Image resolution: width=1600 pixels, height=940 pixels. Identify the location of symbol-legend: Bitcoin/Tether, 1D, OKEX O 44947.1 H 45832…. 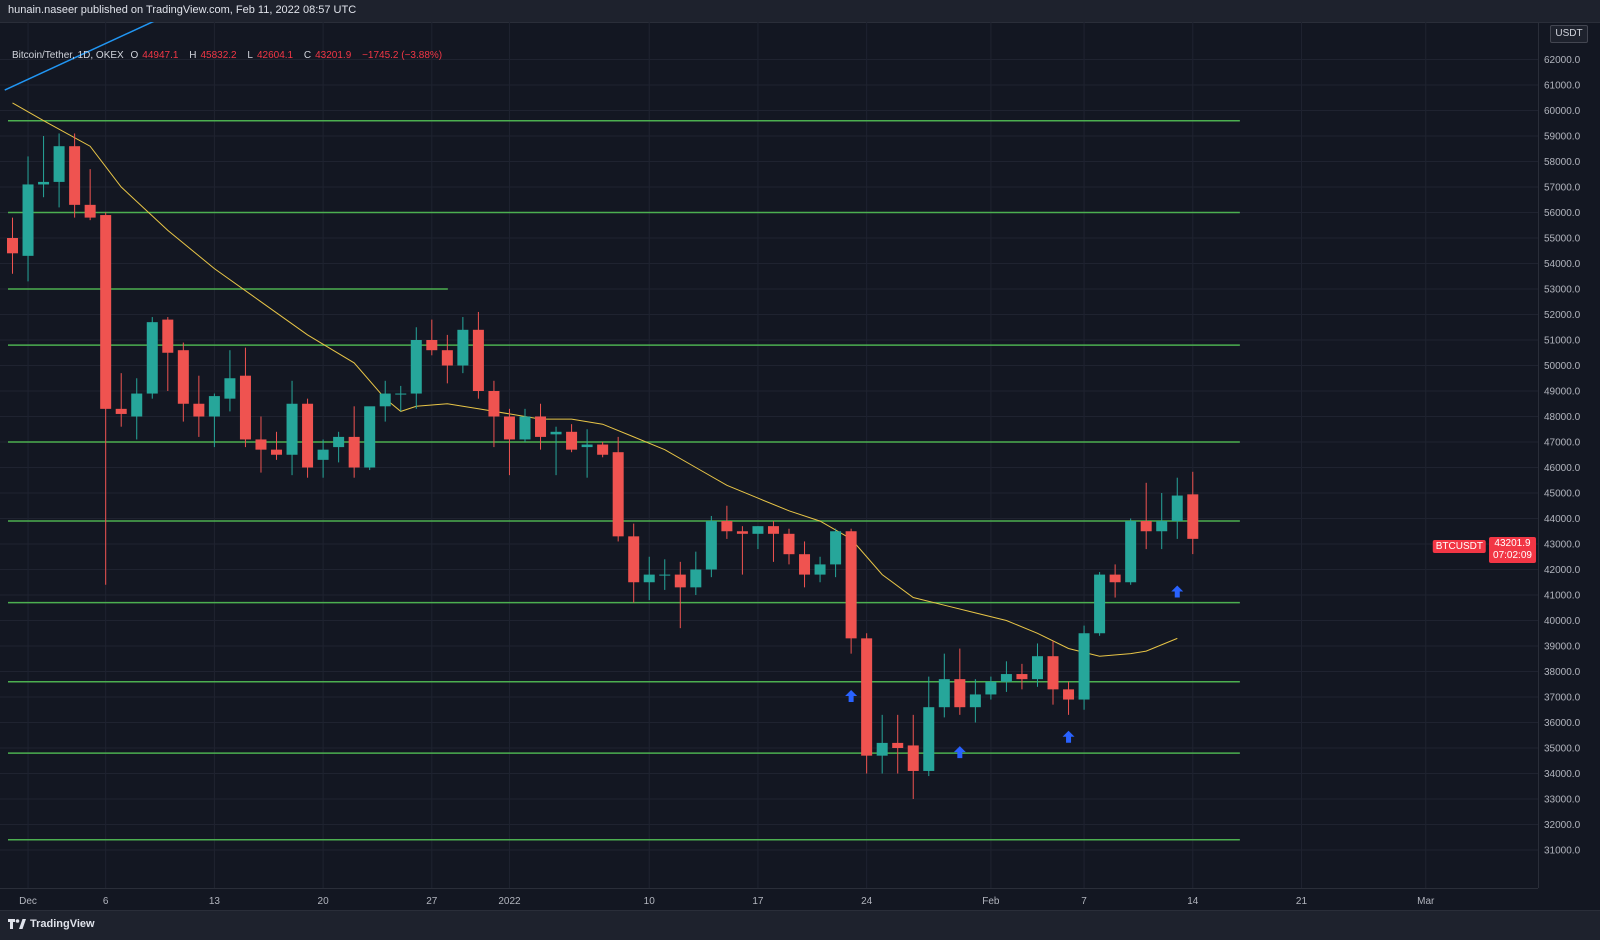
(229, 55).